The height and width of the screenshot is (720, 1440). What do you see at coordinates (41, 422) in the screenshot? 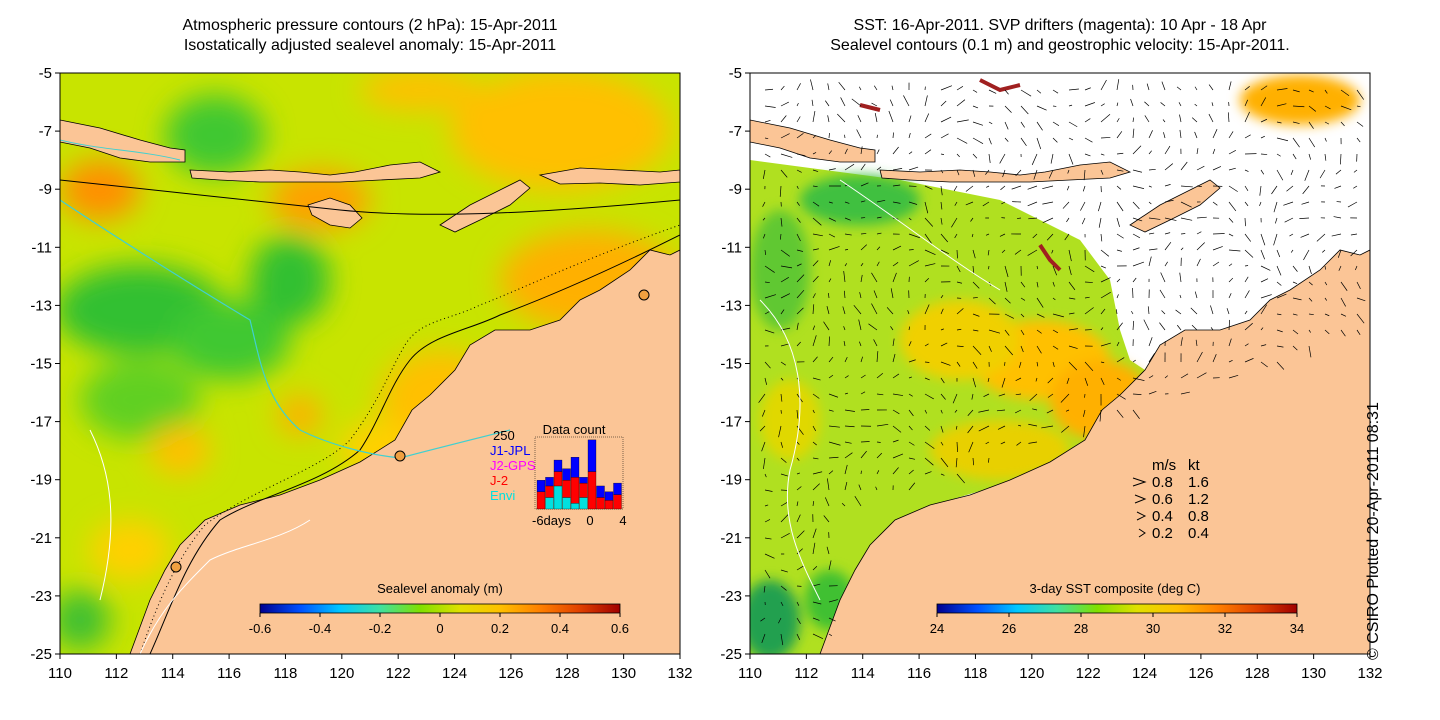
I see `y-tick-label: -17` at bounding box center [41, 422].